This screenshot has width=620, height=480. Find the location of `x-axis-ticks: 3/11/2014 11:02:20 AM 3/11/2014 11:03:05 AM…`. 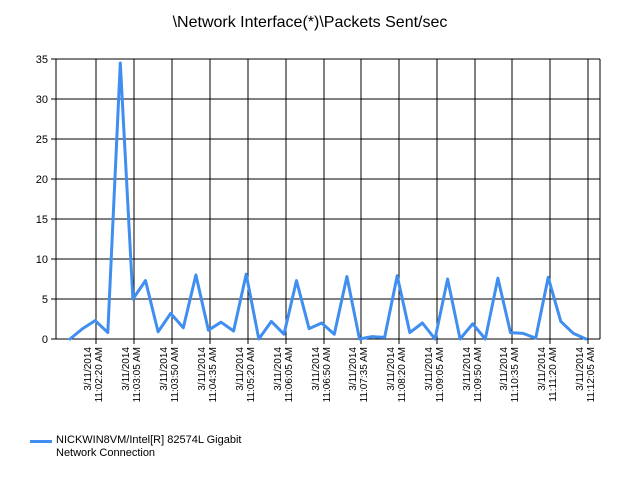

x-axis-ticks: 3/11/2014 11:02:20 AM 3/11/2014 11:03:05 AM… is located at coordinates (340, 370).